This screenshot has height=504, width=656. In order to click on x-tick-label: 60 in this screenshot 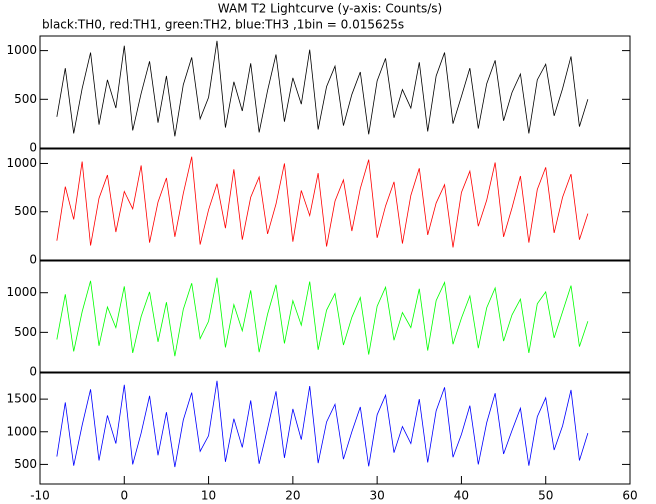, I will do `click(629, 496)`.